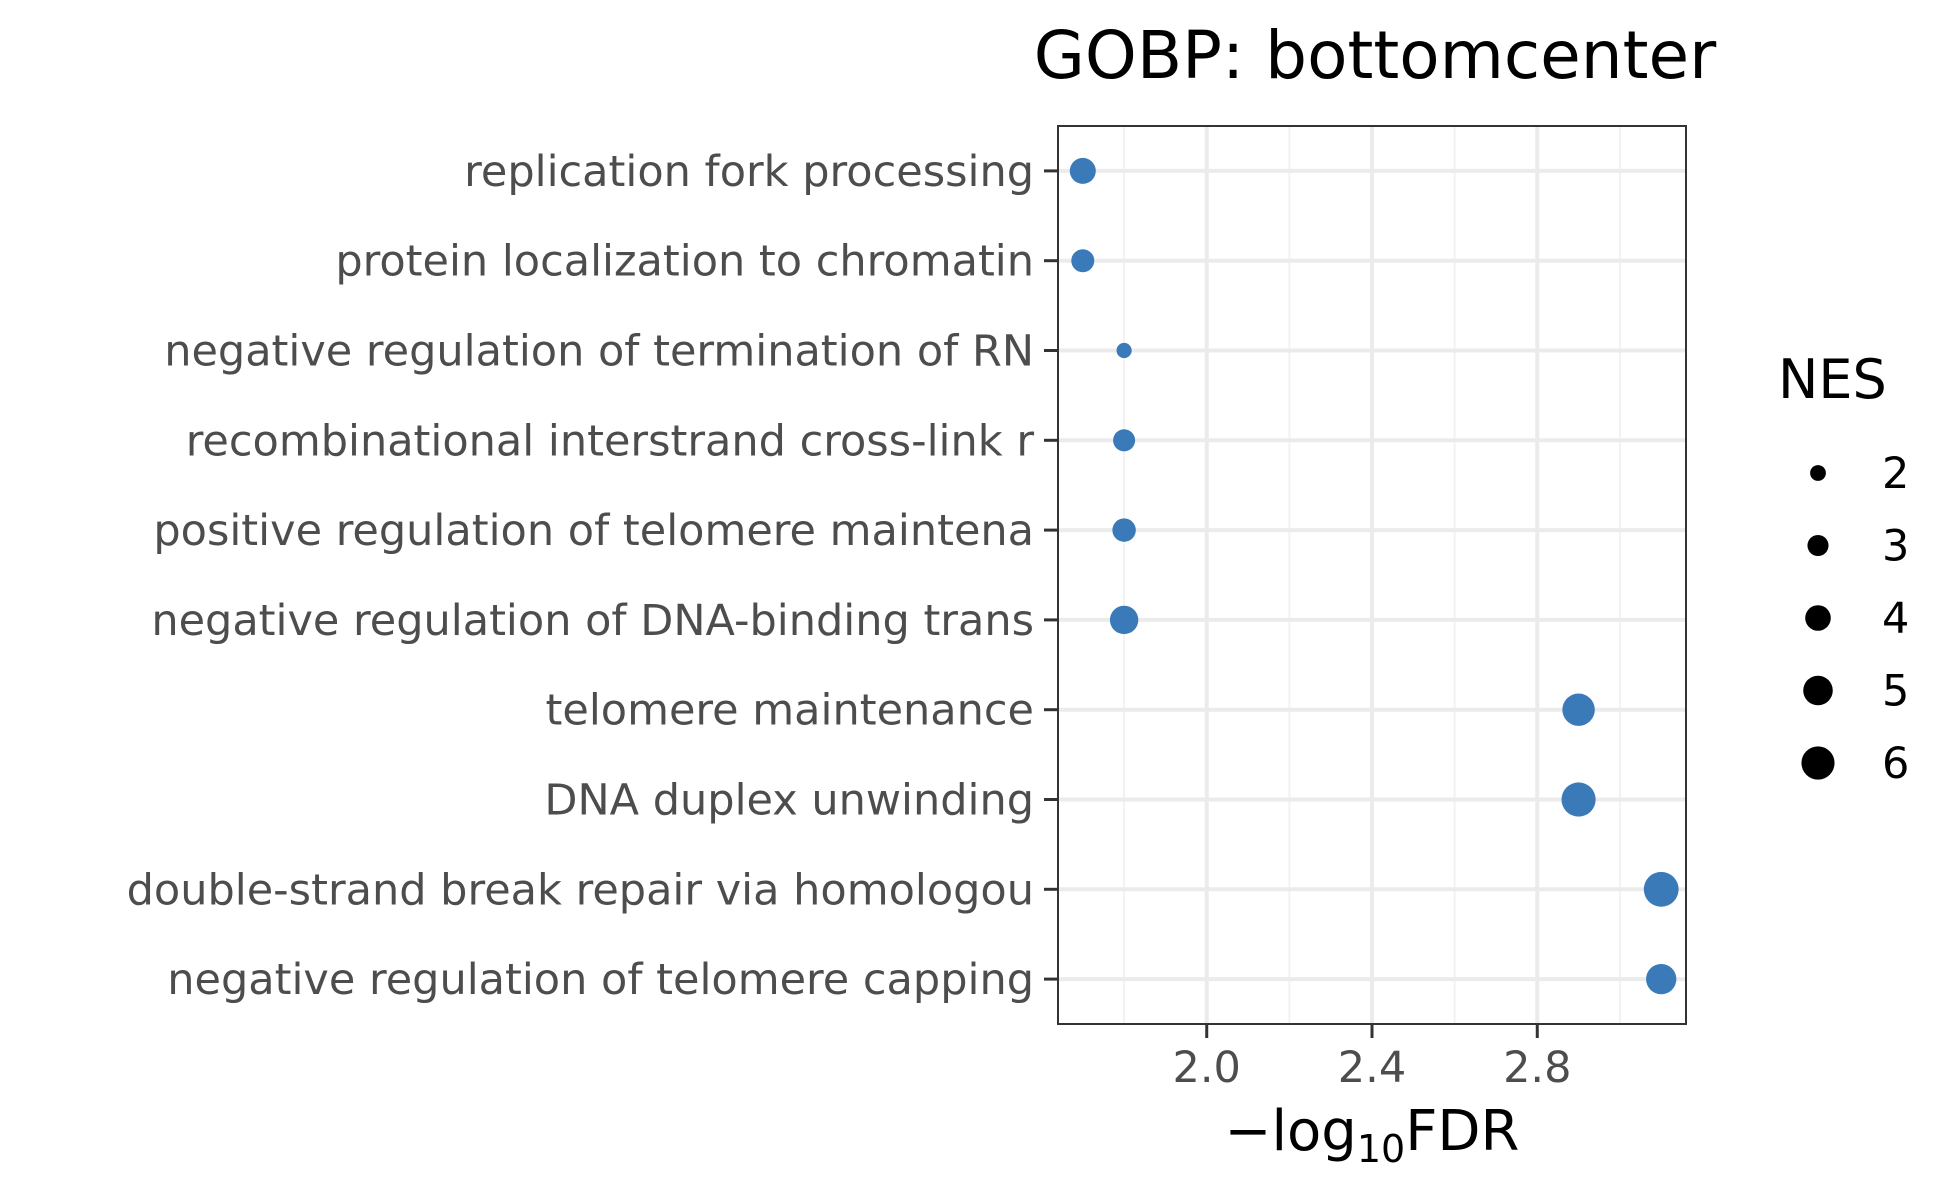  I want to click on legend-title: NES, so click(1832, 379).